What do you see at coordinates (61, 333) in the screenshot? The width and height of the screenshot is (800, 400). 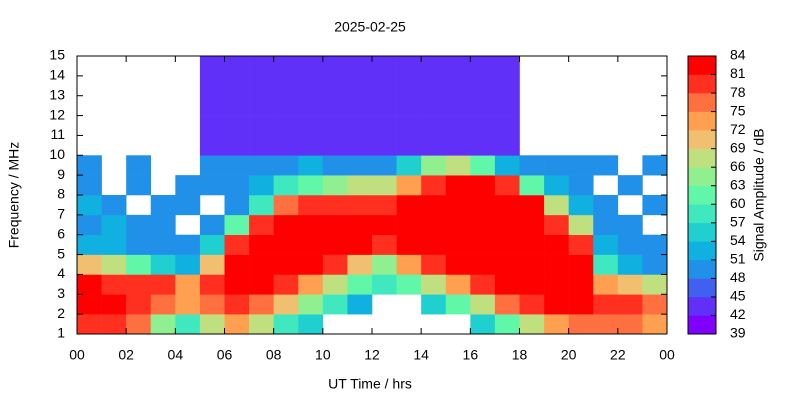 I see `y-tick-label: 1` at bounding box center [61, 333].